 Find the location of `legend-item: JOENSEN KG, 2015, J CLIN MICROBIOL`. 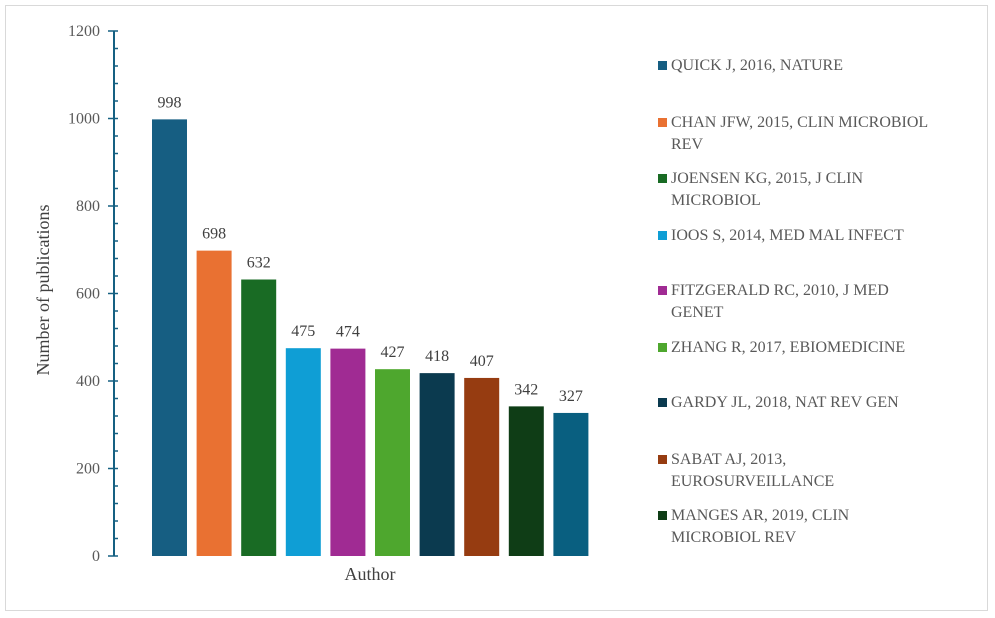

legend-item: JOENSEN KG, 2015, J CLIN MICROBIOL is located at coordinates (818, 190).